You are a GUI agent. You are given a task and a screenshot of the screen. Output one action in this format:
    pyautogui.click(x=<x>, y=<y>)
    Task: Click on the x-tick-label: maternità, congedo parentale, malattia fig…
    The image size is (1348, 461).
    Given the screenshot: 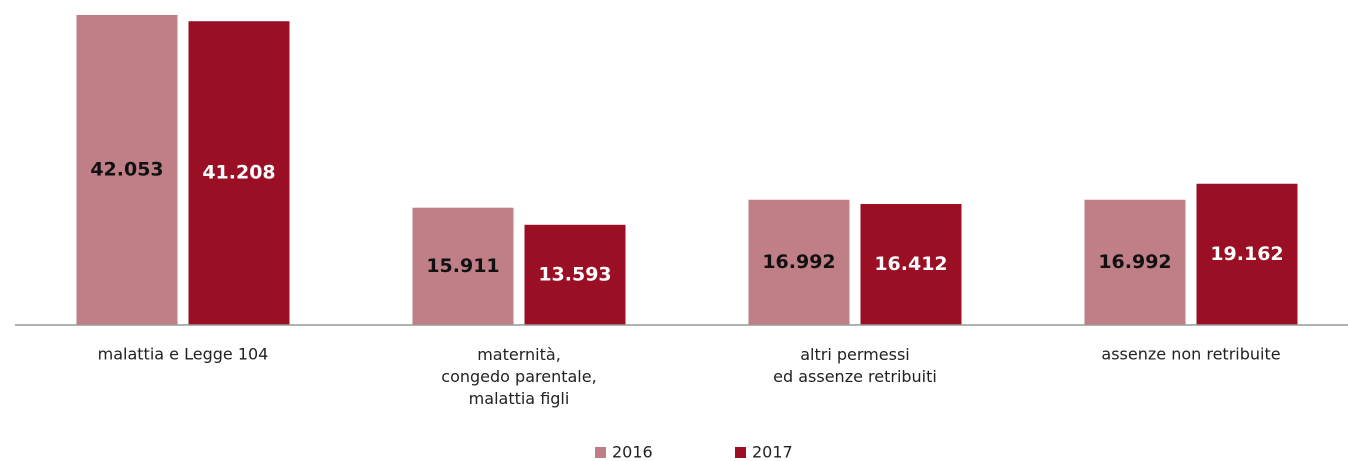 What is the action you would take?
    pyautogui.click(x=518, y=376)
    